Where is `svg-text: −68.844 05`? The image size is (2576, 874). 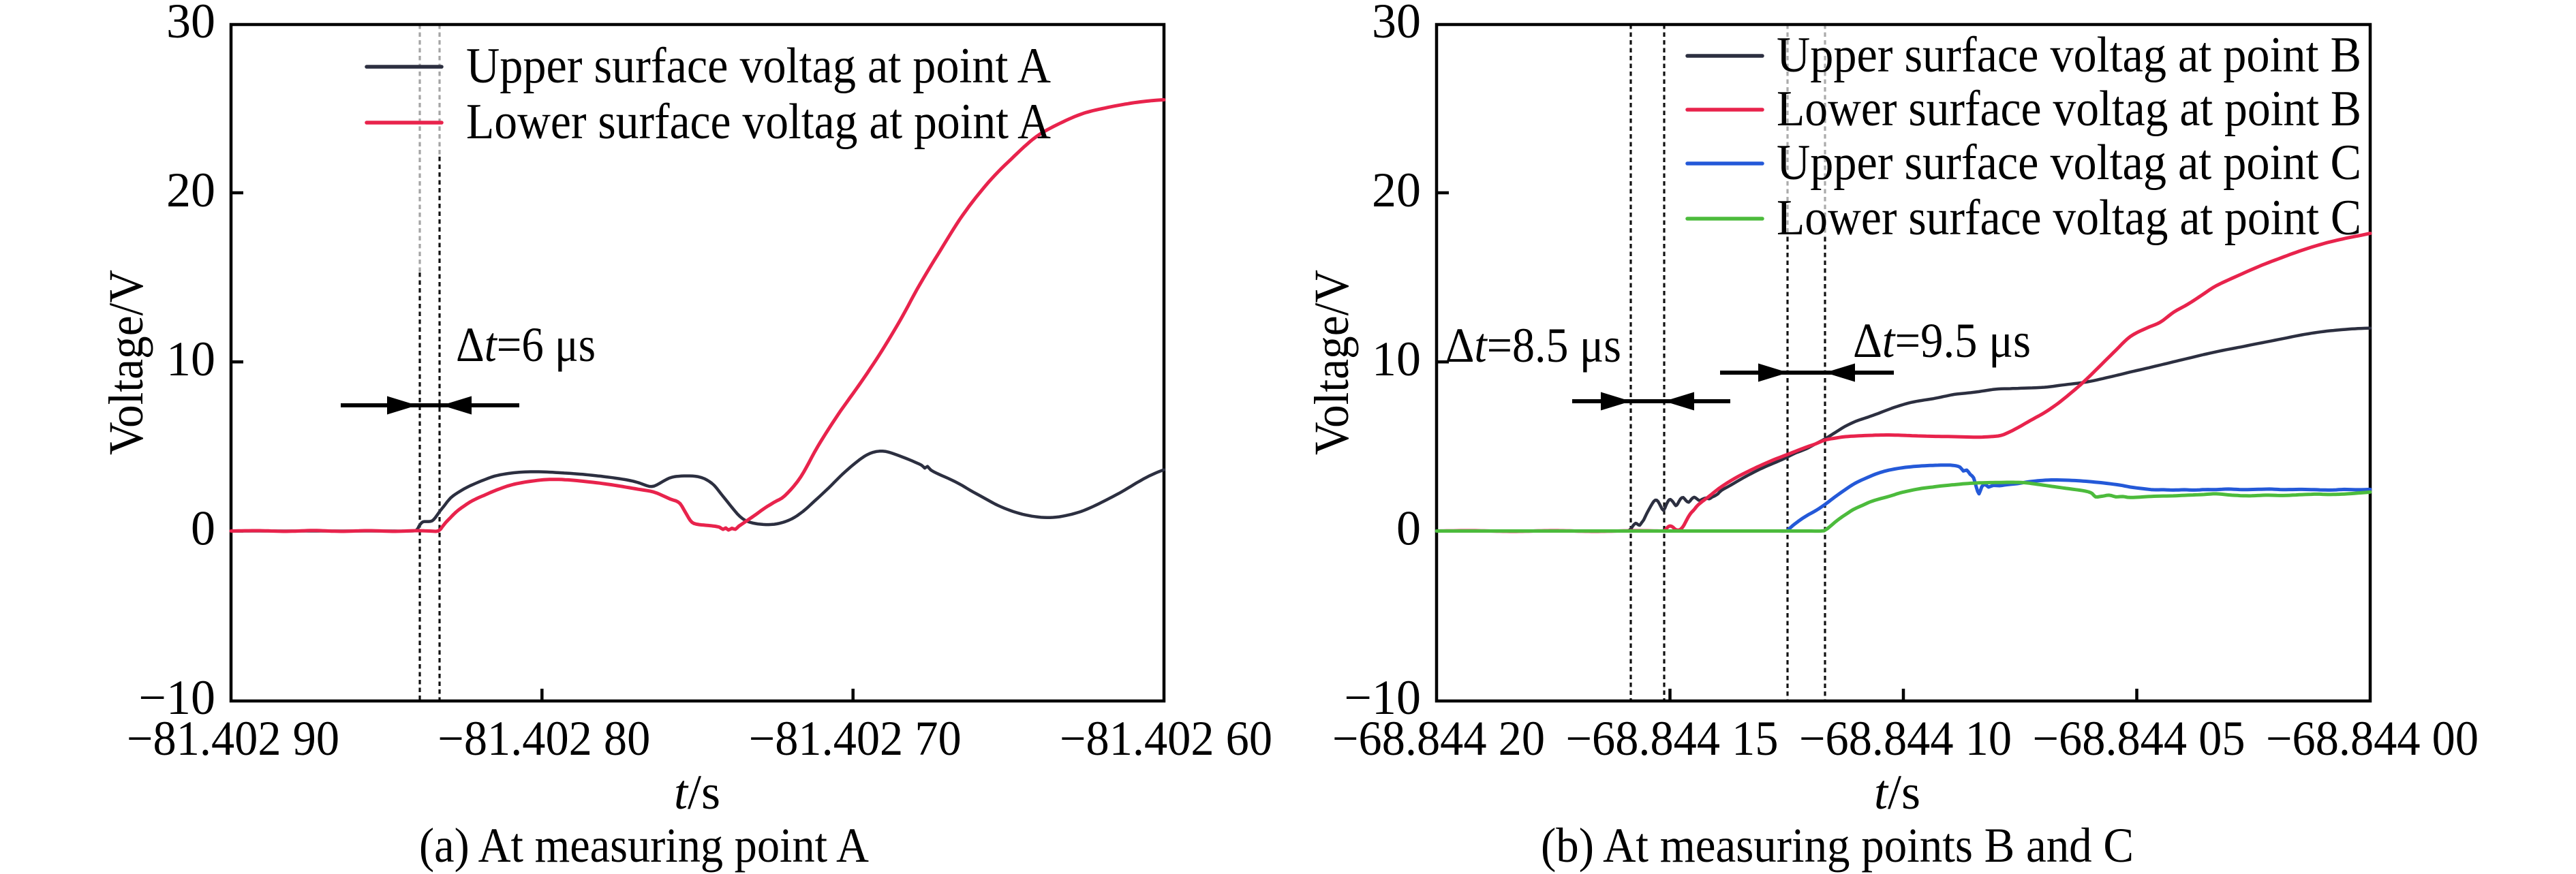 svg-text: −68.844 05 is located at coordinates (2139, 739).